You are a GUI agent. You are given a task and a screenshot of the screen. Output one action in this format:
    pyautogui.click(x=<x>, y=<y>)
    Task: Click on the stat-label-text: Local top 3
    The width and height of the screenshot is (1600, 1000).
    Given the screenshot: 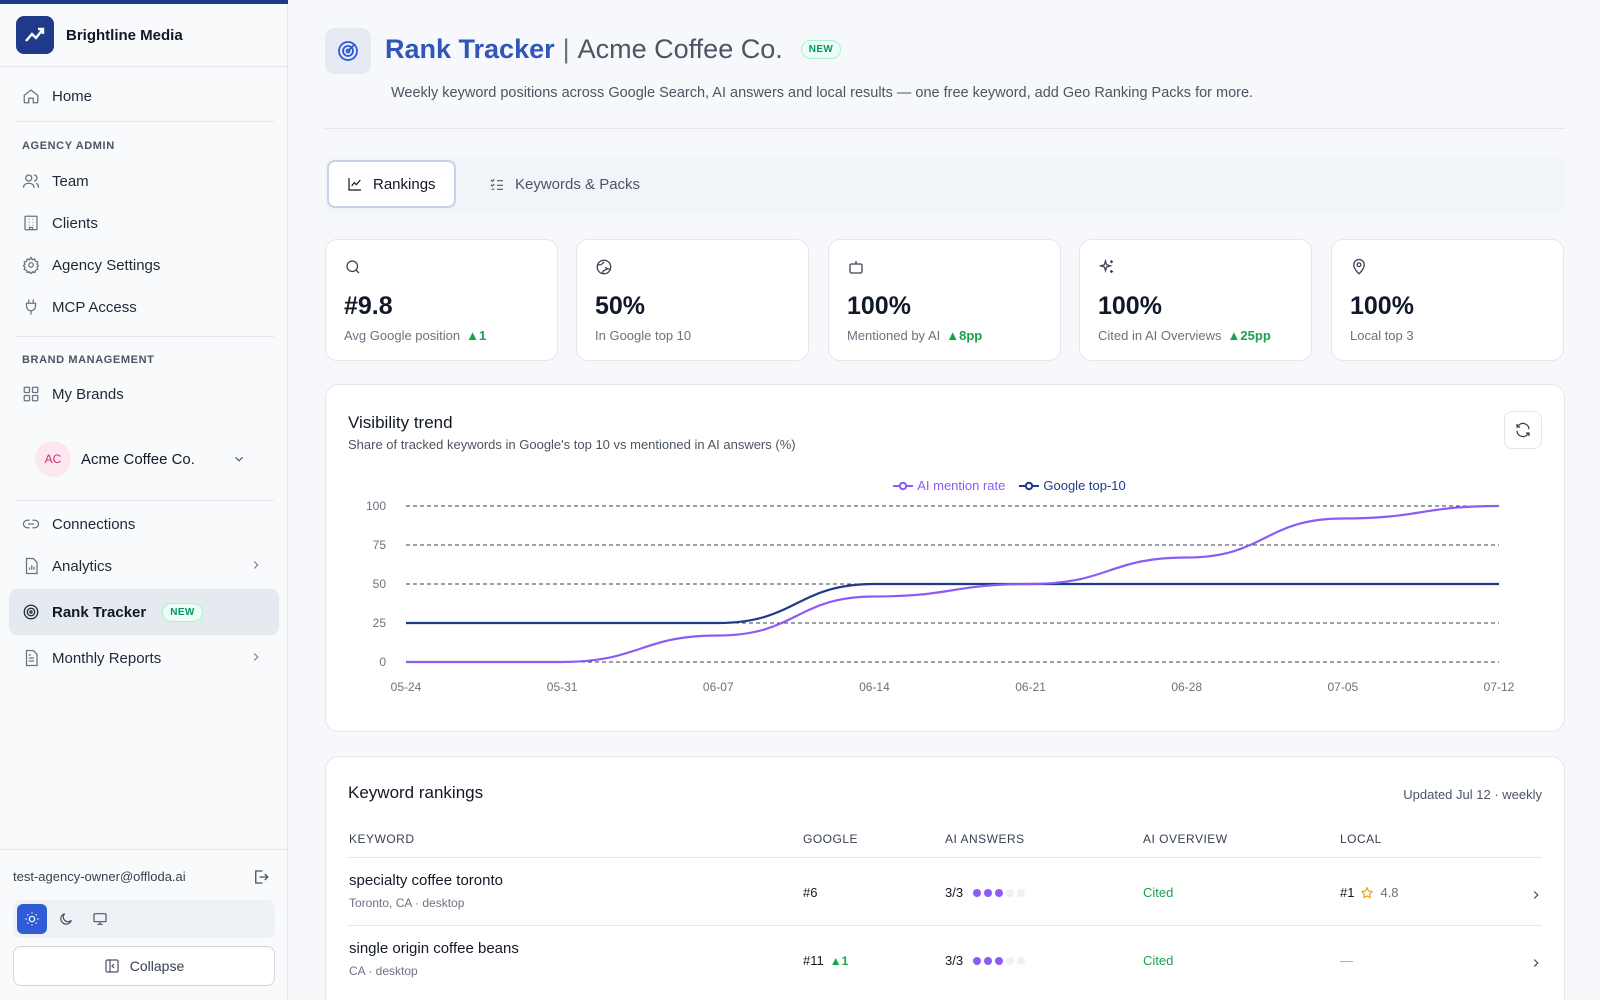 What is the action you would take?
    pyautogui.click(x=1382, y=335)
    